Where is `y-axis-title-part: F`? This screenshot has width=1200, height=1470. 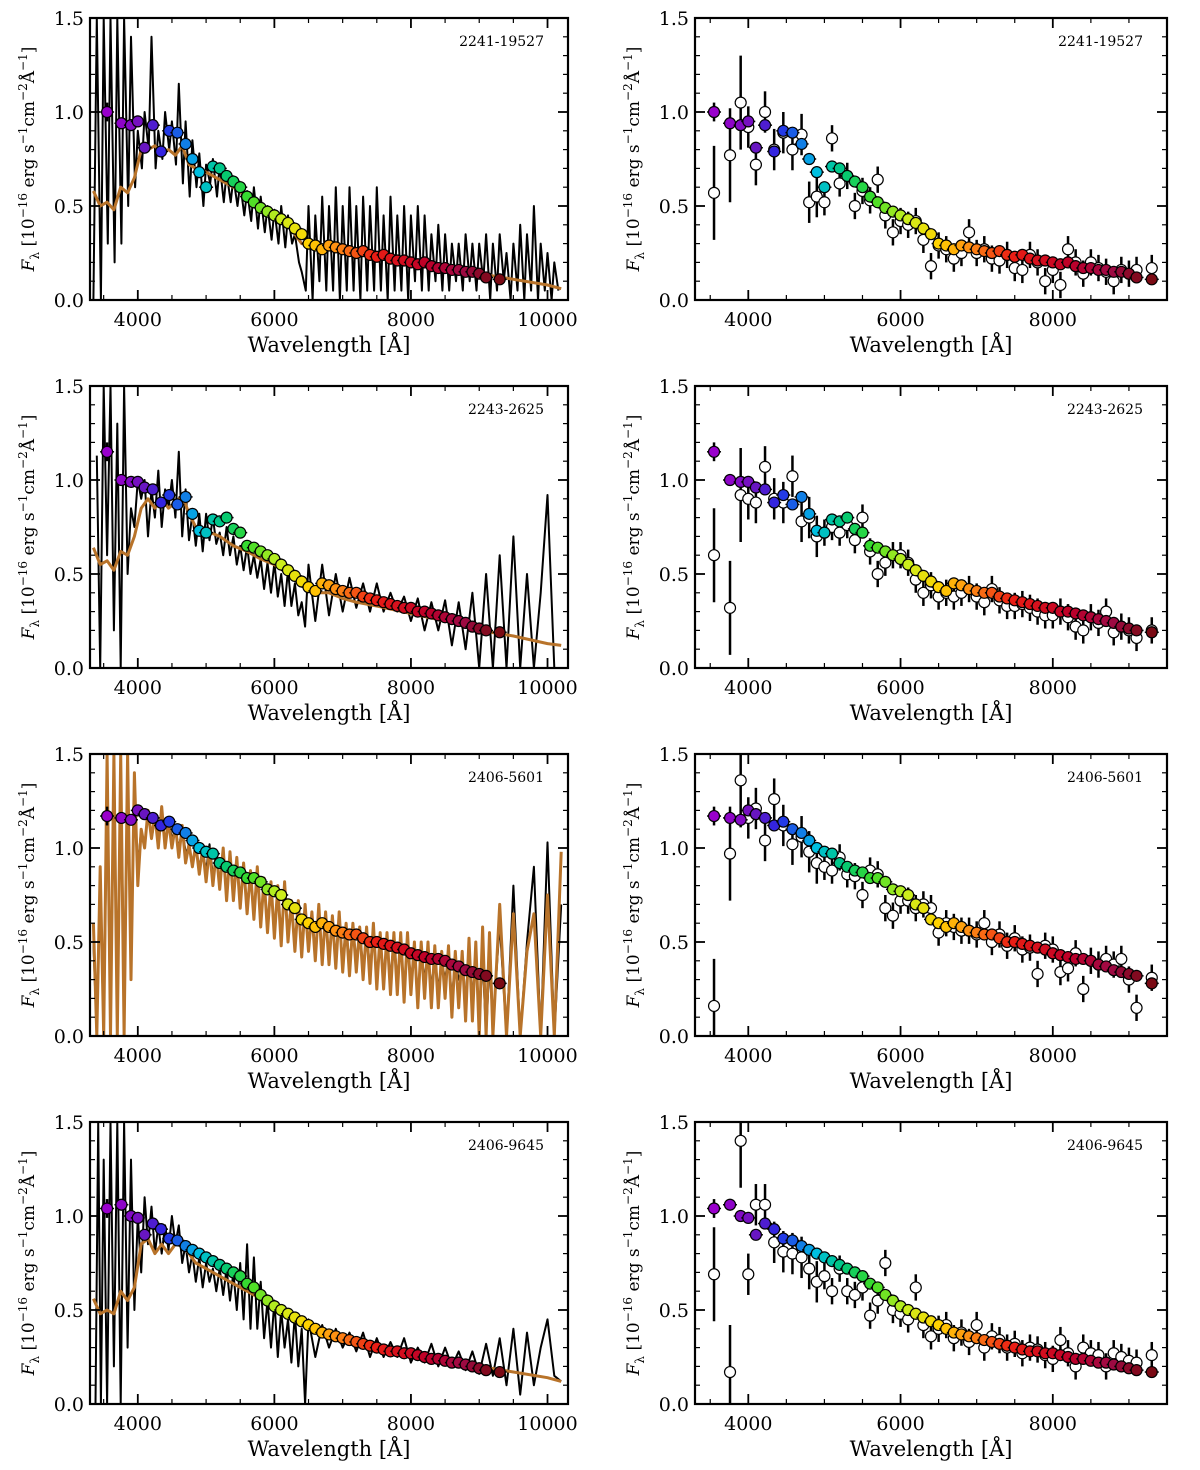
y-axis-title-part: F is located at coordinates (29, 633).